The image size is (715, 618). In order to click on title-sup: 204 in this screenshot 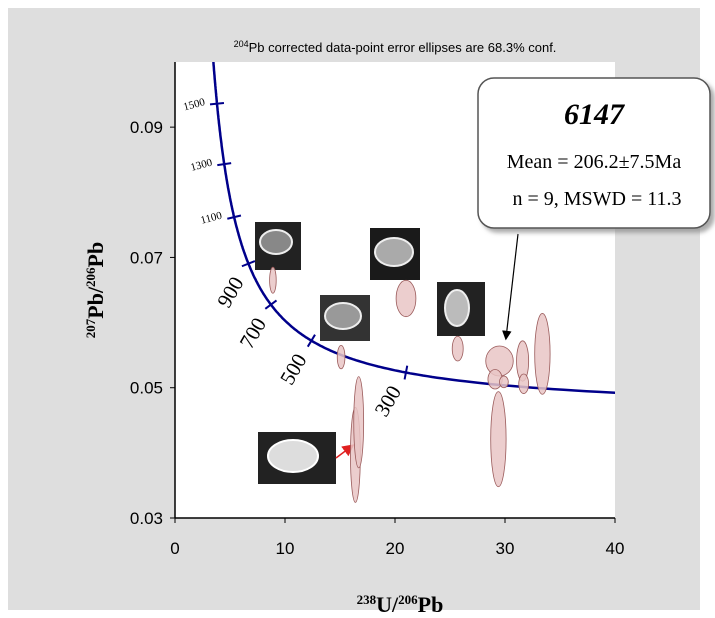, I will do `click(241, 44)`.